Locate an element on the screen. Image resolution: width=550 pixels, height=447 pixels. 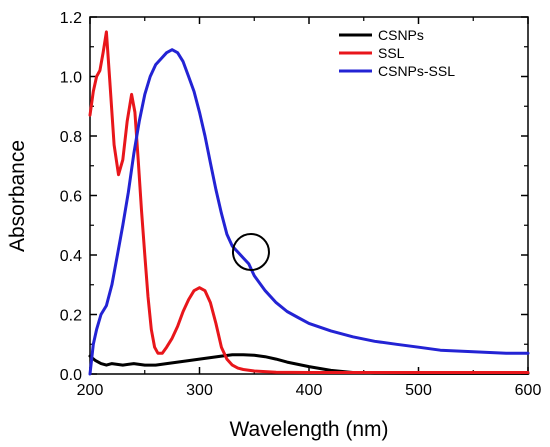
x-axis-title: Wavelength (nm) is located at coordinates (308, 429).